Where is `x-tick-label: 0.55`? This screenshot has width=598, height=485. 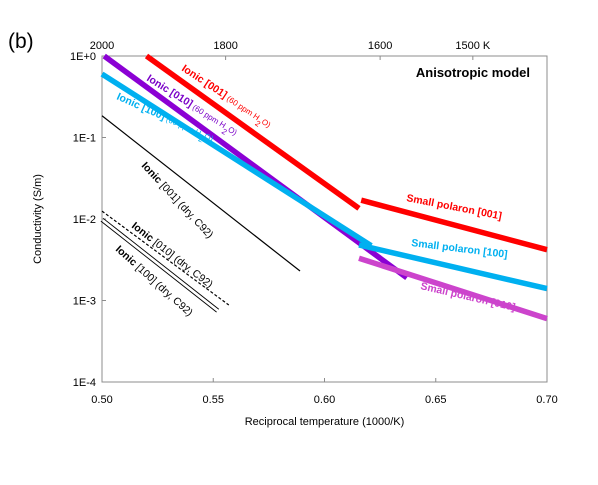 x-tick-label: 0.55 is located at coordinates (213, 400).